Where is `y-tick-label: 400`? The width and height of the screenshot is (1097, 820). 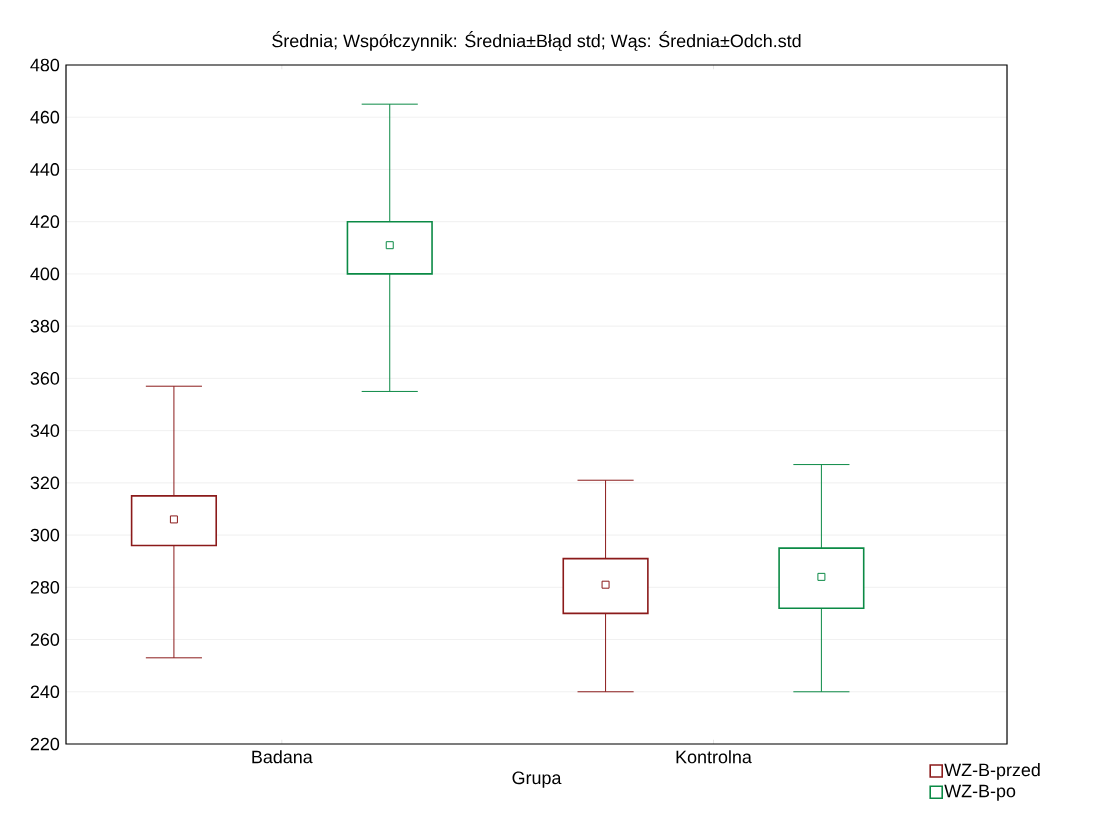
y-tick-label: 400 is located at coordinates (45, 274).